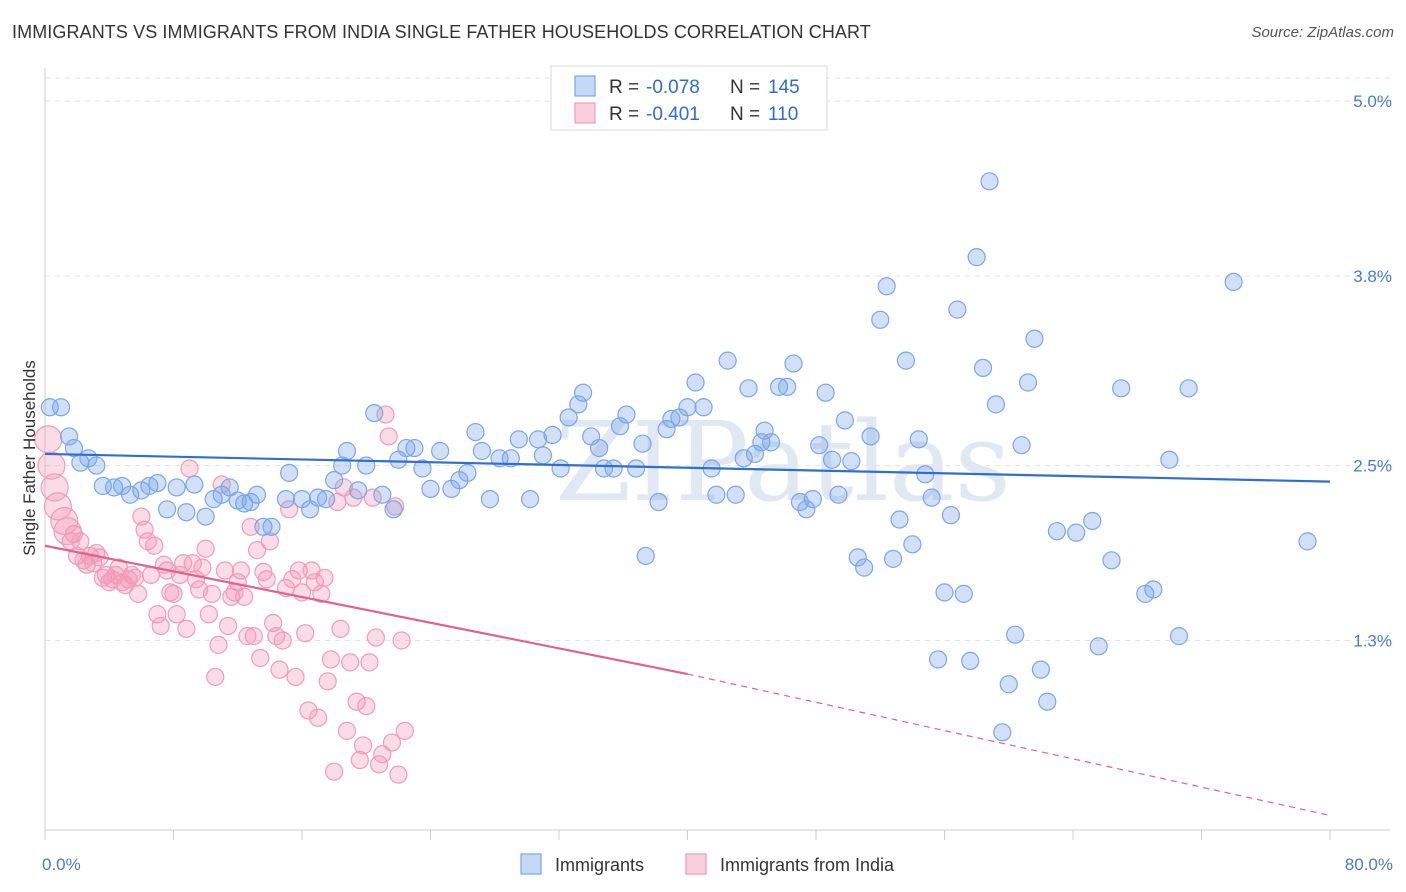 The width and height of the screenshot is (1406, 892). Describe the element at coordinates (1372, 466) in the screenshot. I see `y-tick-label-1: 2.5%` at that location.